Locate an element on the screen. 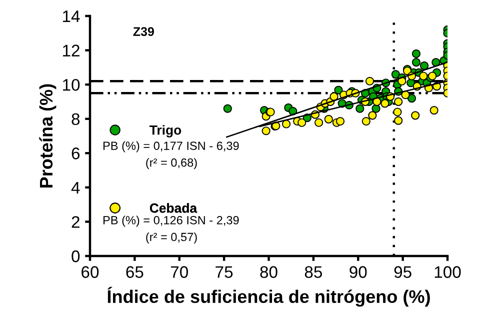 This screenshot has height=320, width=500. x-axis-title: Índice de suficiencia de nitrógeno (%) is located at coordinates (269, 296).